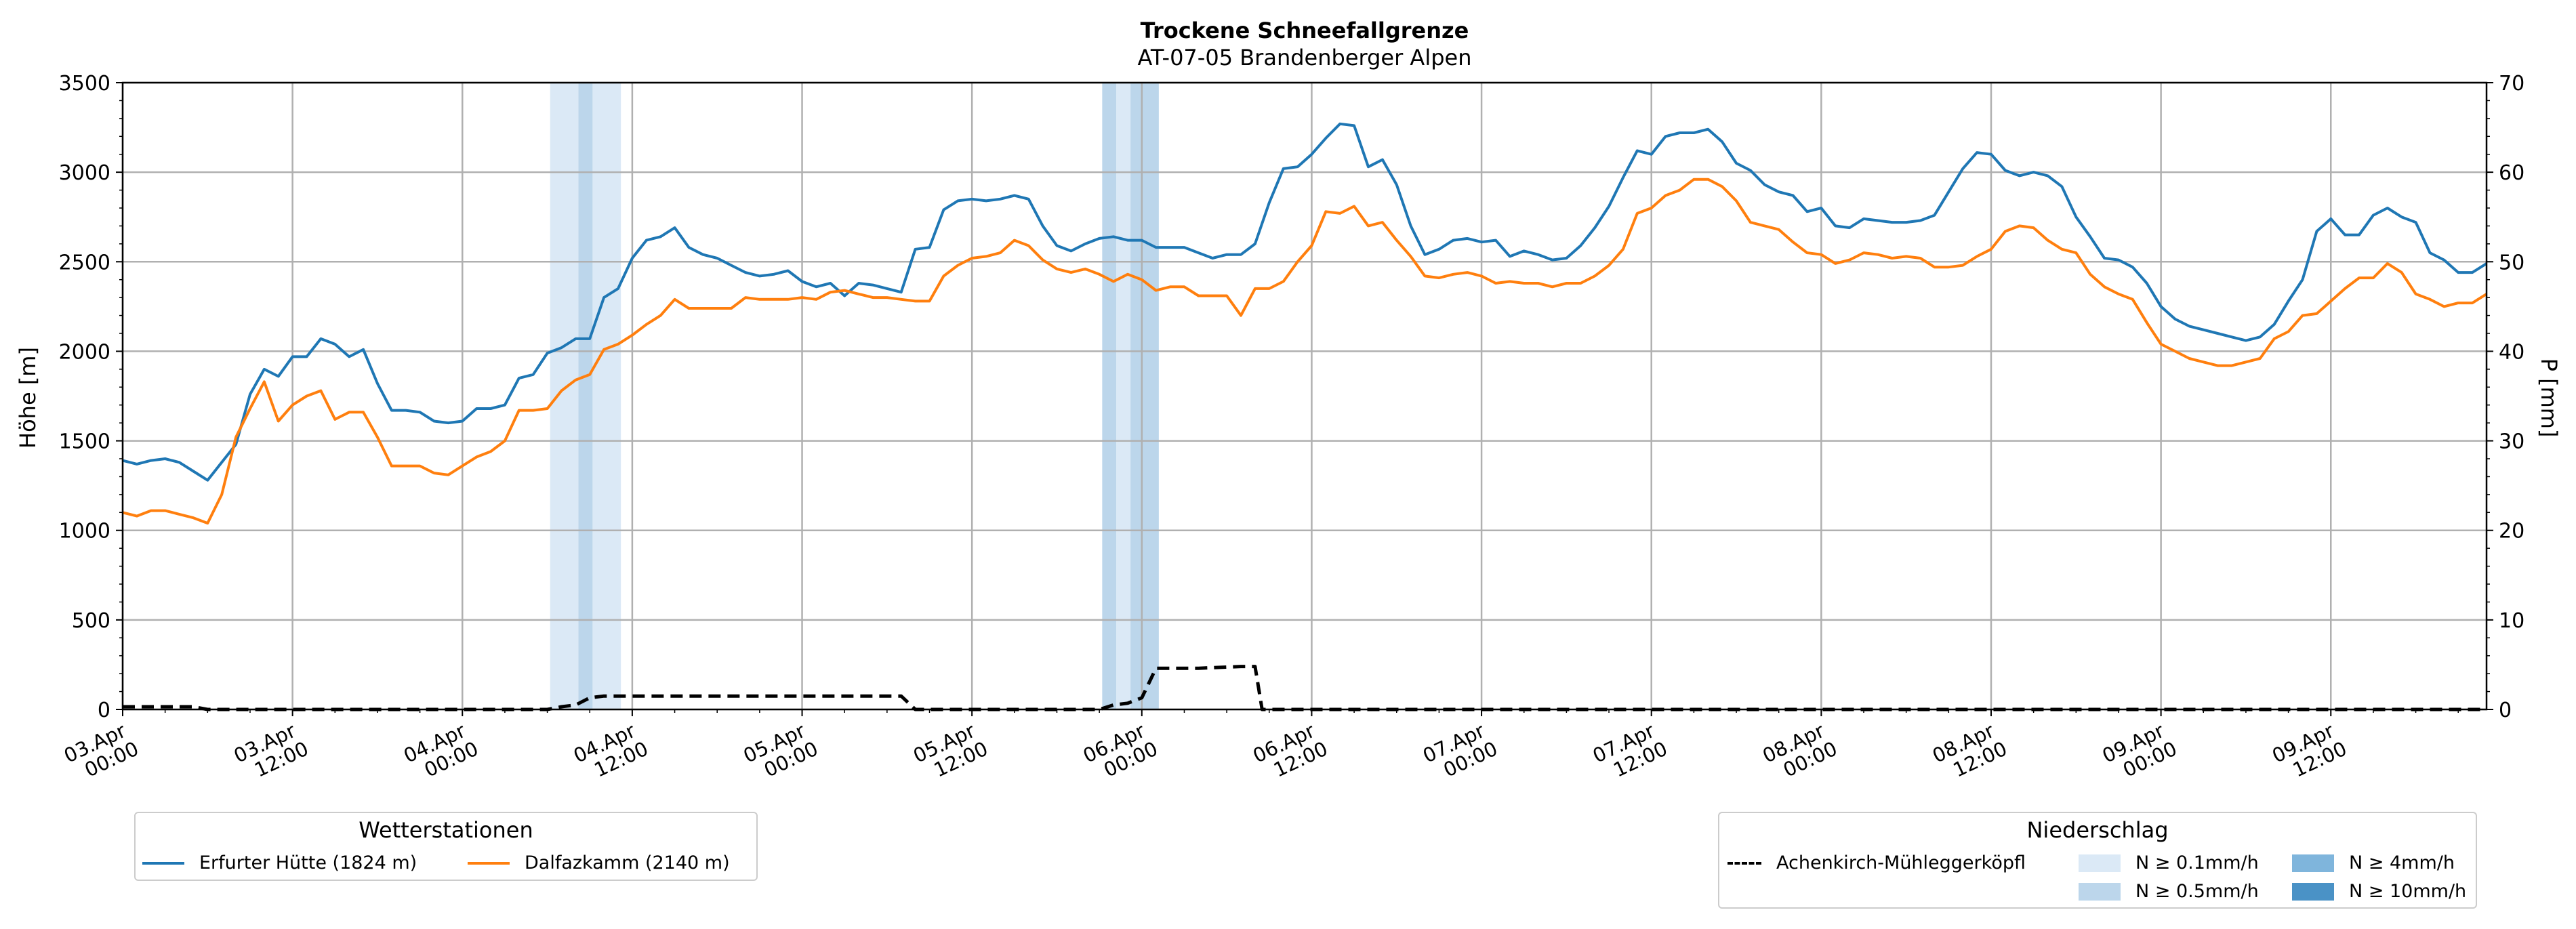  I want to click on legend-label-n01: N ≥ 0.1mm/h, so click(2197, 862).